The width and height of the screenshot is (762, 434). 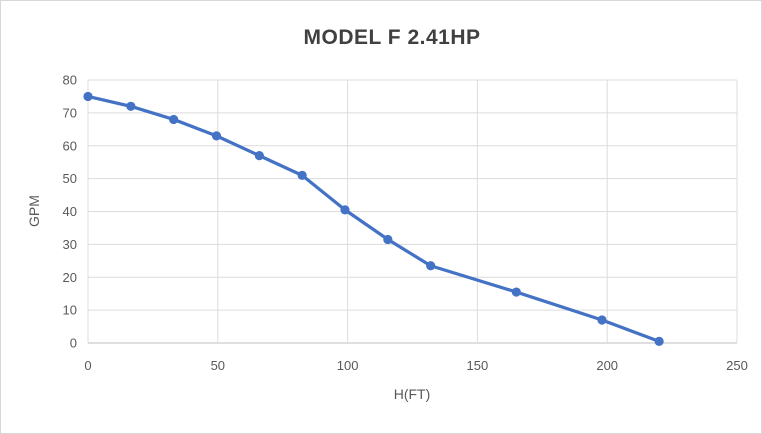 What do you see at coordinates (392, 37) in the screenshot?
I see `chart-title: MODEL F 2.41HP` at bounding box center [392, 37].